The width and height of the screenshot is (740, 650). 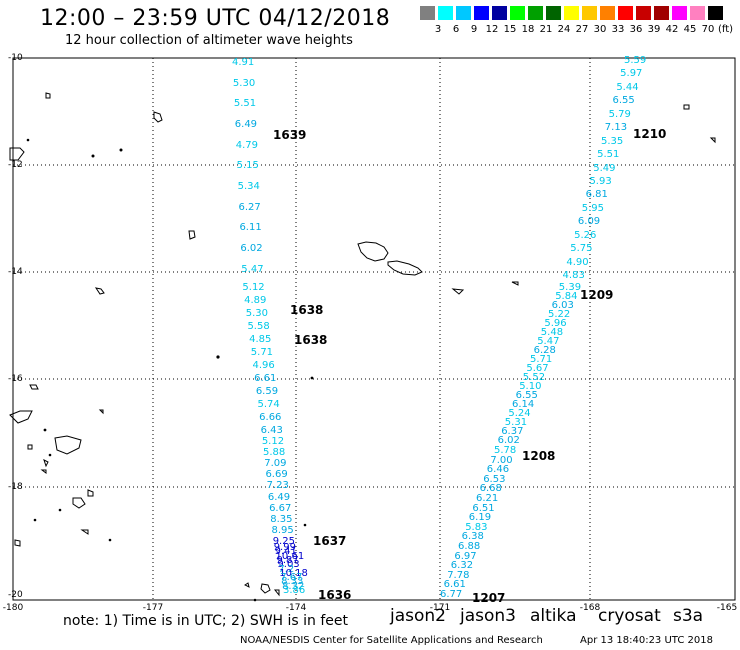 What do you see at coordinates (636, 29) in the screenshot?
I see `scale-label: 36` at bounding box center [636, 29].